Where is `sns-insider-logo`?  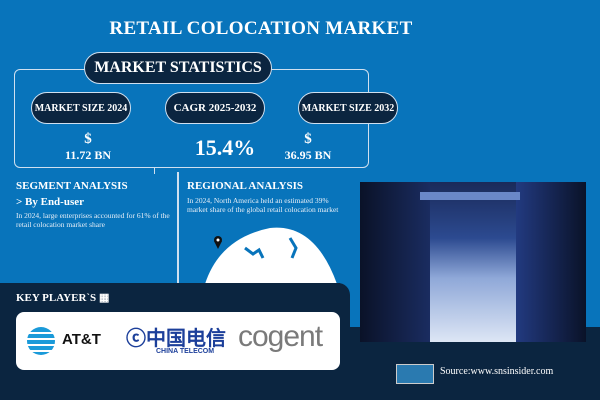
sns-insider-logo is located at coordinates (415, 374).